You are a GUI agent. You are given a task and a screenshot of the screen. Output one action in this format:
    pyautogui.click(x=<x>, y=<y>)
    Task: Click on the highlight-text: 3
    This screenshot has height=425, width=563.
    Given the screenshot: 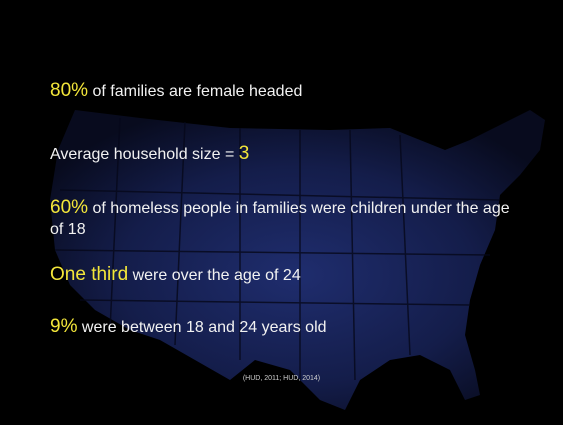 What is the action you would take?
    pyautogui.click(x=244, y=153)
    